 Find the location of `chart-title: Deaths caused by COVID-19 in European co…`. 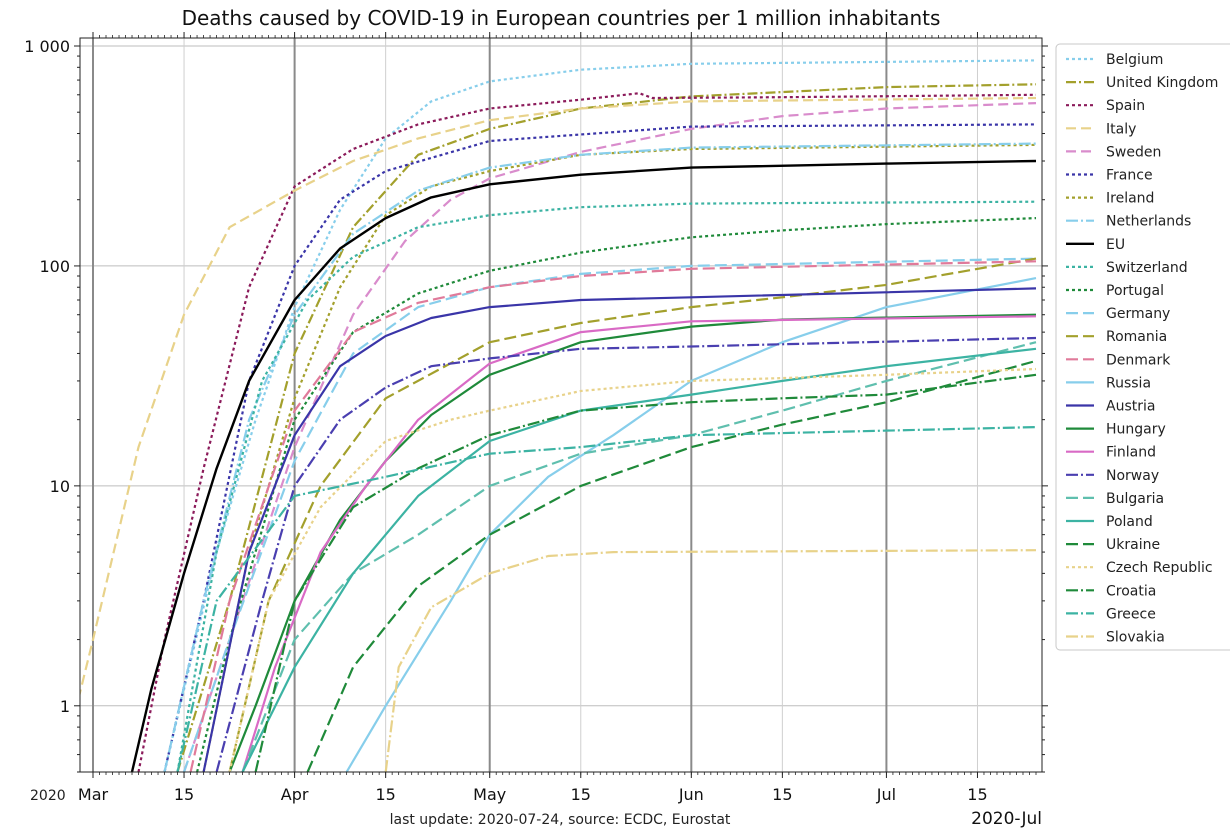

chart-title: Deaths caused by COVID-19 in European co… is located at coordinates (561, 18).